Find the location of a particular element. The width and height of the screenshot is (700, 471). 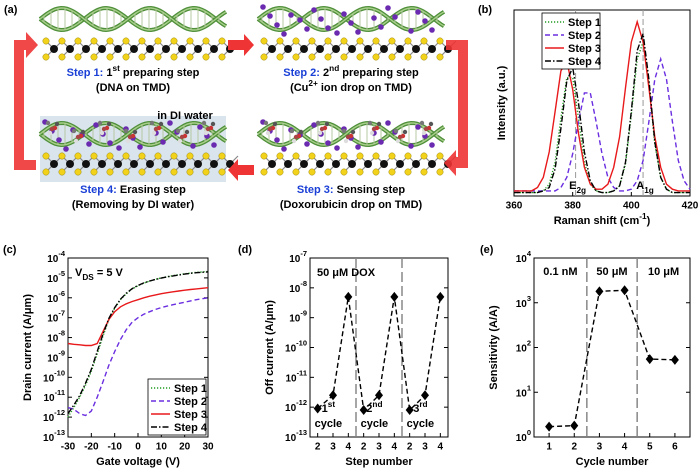

x-tick-label: 400 is located at coordinates (631, 206).